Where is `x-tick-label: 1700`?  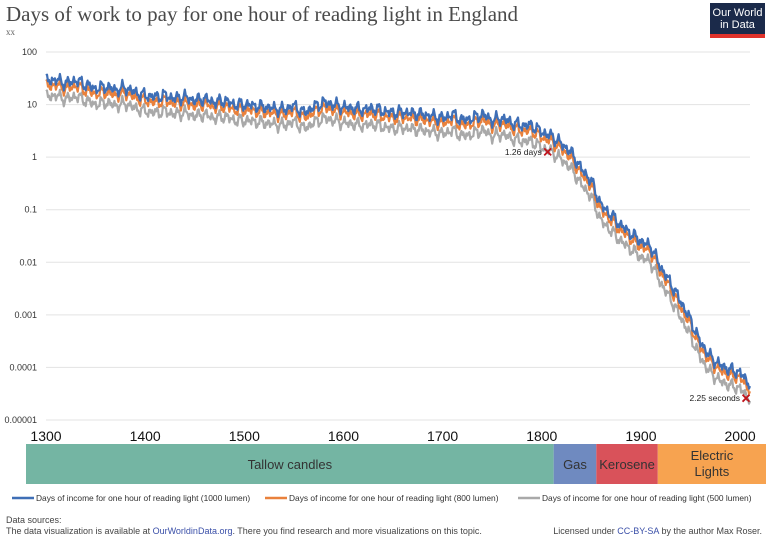
x-tick-label: 1700 is located at coordinates (442, 436).